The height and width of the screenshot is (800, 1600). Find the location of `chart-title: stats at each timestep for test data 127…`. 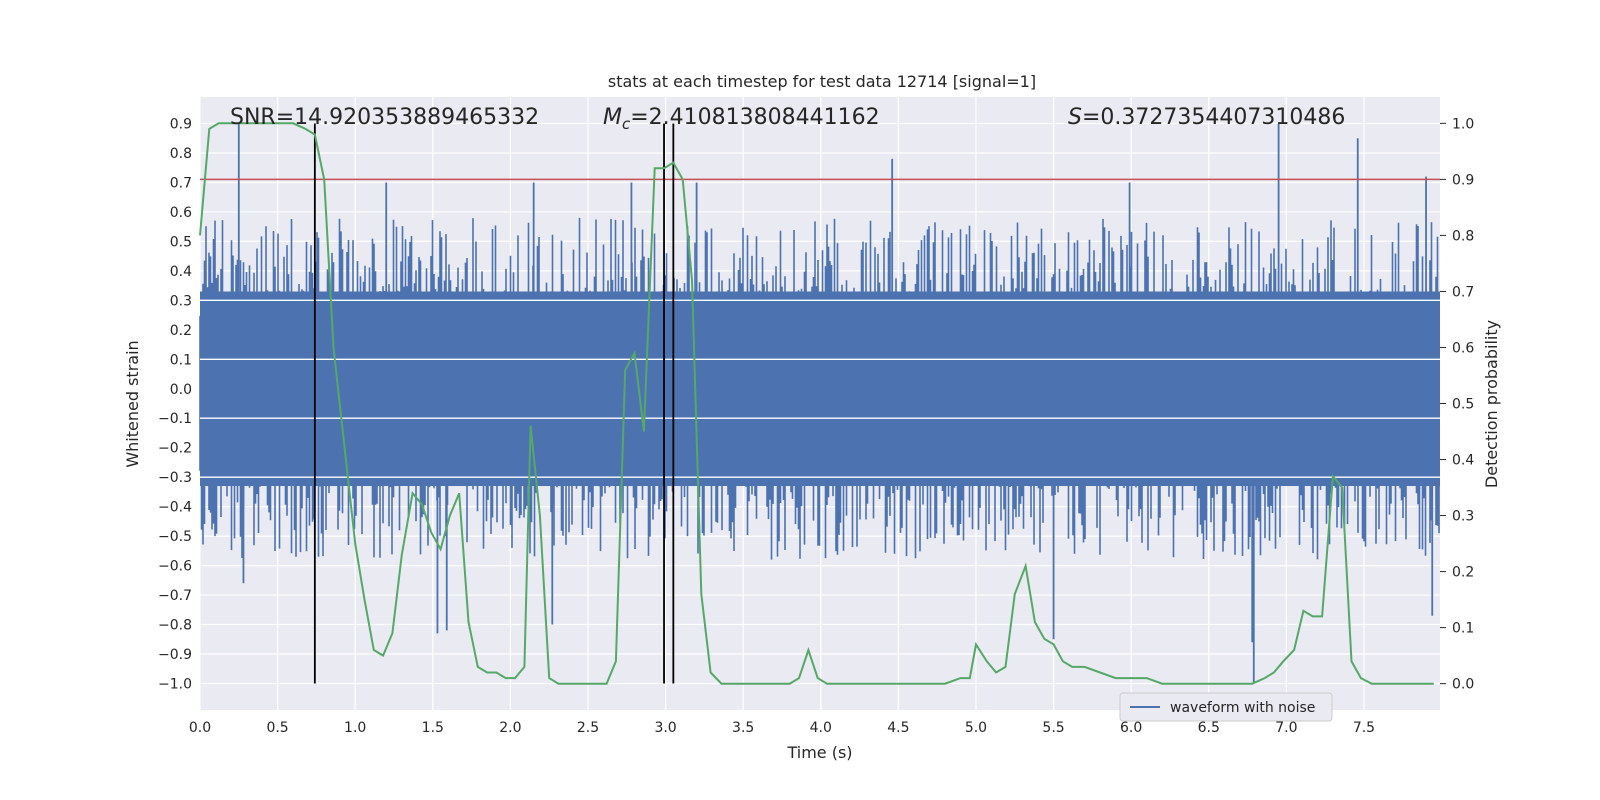

chart-title: stats at each timestep for test data 127… is located at coordinates (822, 81).